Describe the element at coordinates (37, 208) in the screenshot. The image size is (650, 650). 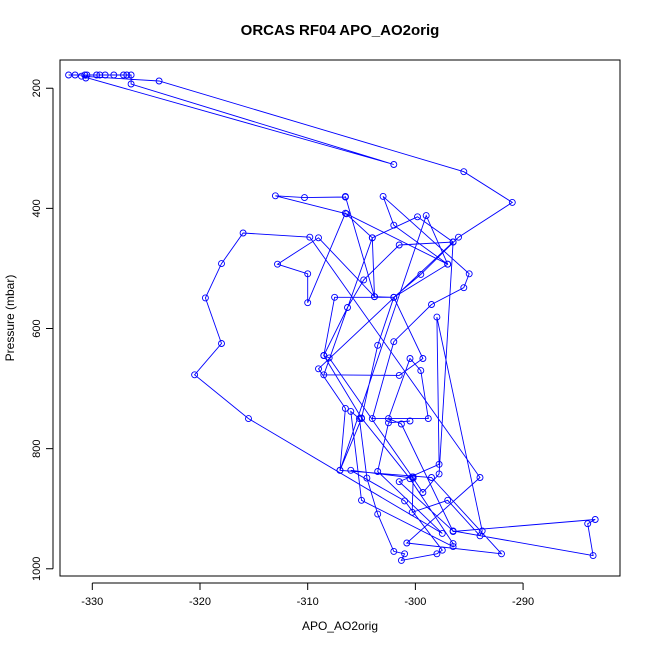
I see `y-tick-label: 400` at that location.